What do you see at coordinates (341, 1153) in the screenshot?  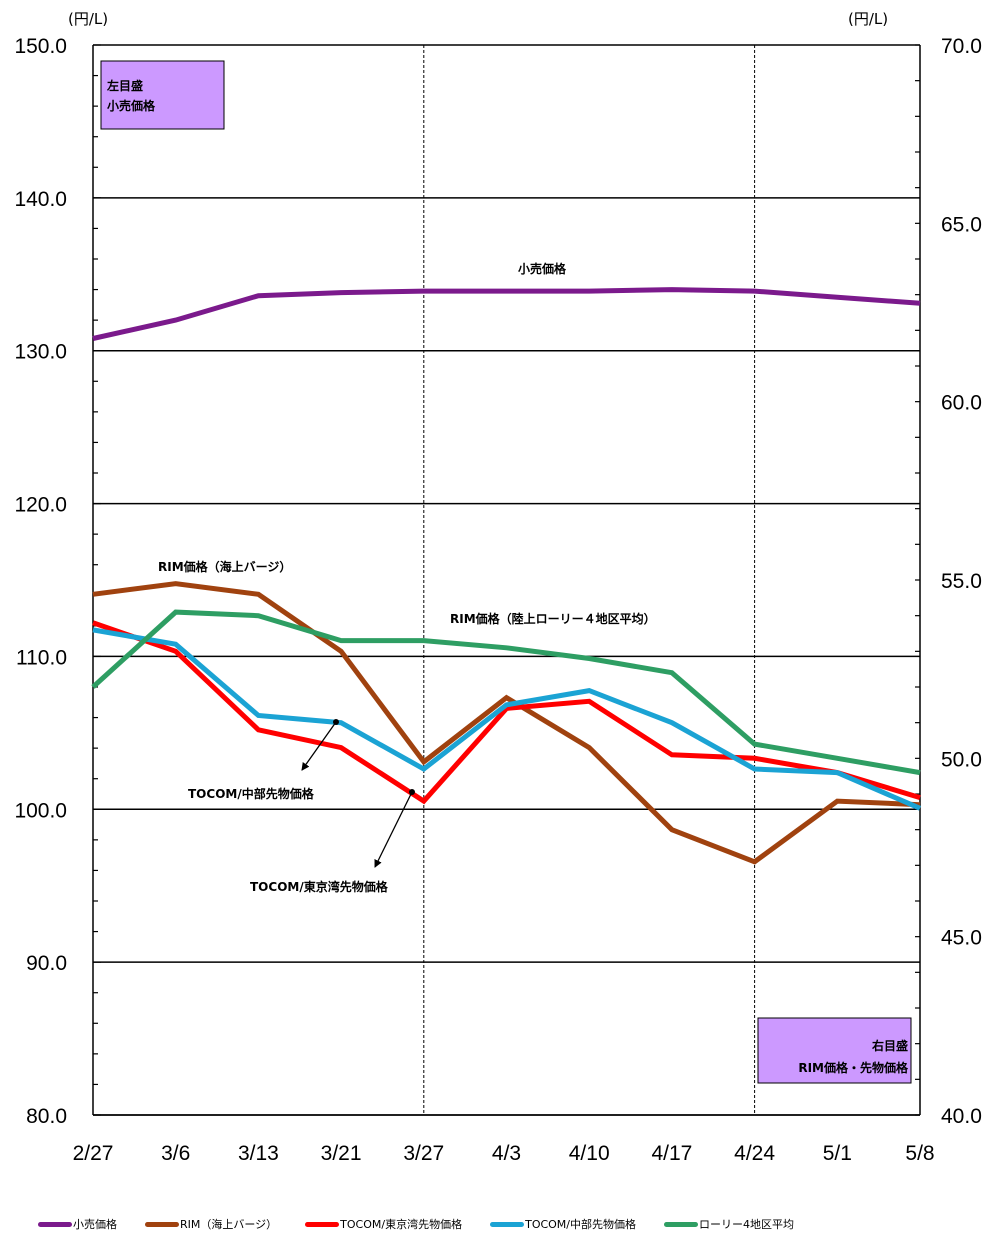 I see `x-tick-label: 3/21` at bounding box center [341, 1153].